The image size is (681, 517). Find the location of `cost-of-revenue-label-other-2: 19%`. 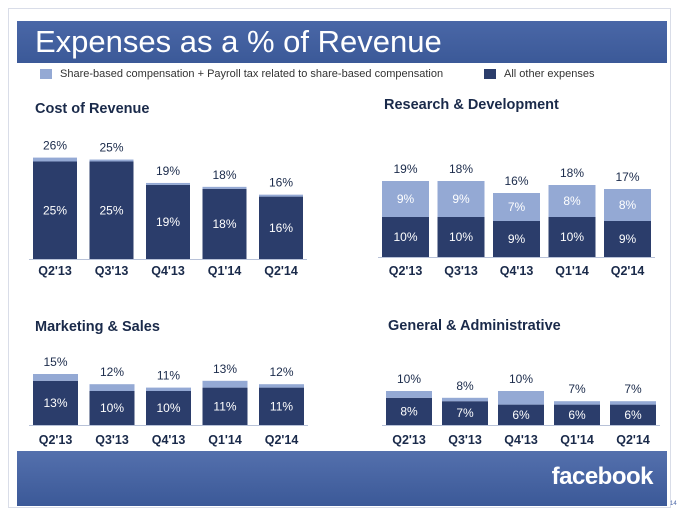

cost-of-revenue-label-other-2: 19% is located at coordinates (168, 222).